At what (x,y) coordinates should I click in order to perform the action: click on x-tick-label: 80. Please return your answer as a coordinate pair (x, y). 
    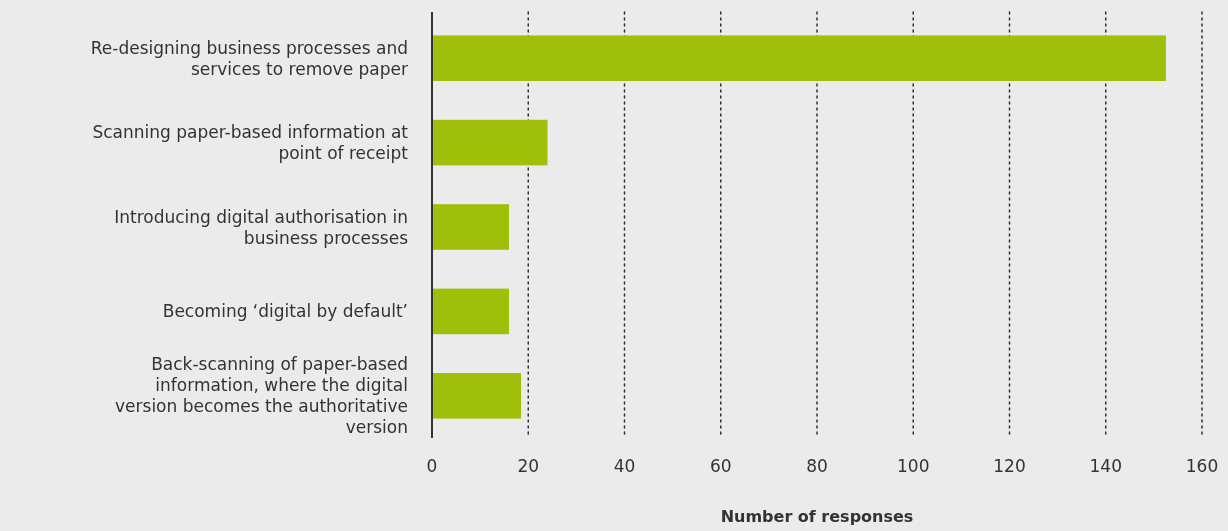
    Looking at the image, I should click on (817, 466).